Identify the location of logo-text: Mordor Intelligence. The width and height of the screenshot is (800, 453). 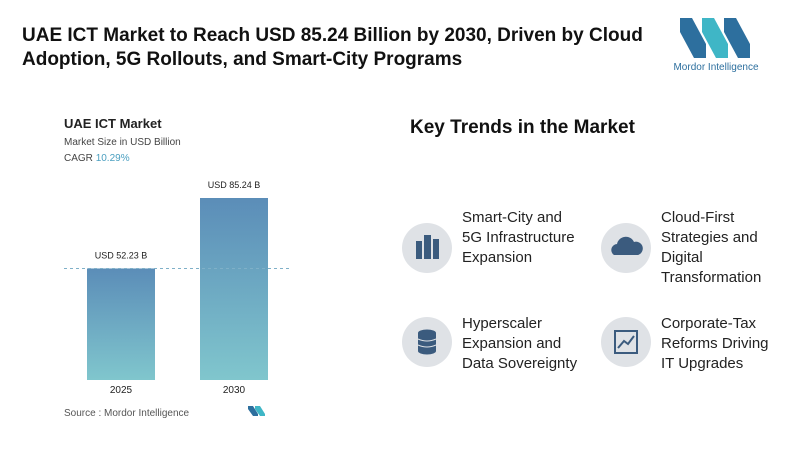
(715, 67).